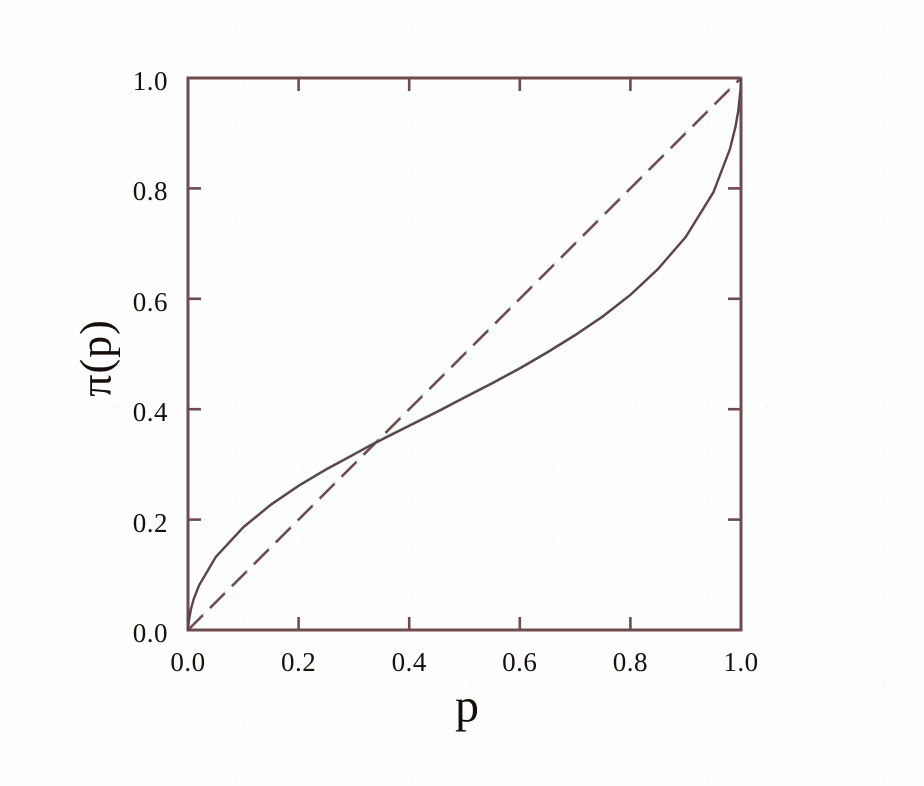 This screenshot has width=924, height=786. What do you see at coordinates (741, 662) in the screenshot?
I see `x-tick-label-1.0: 1.0` at bounding box center [741, 662].